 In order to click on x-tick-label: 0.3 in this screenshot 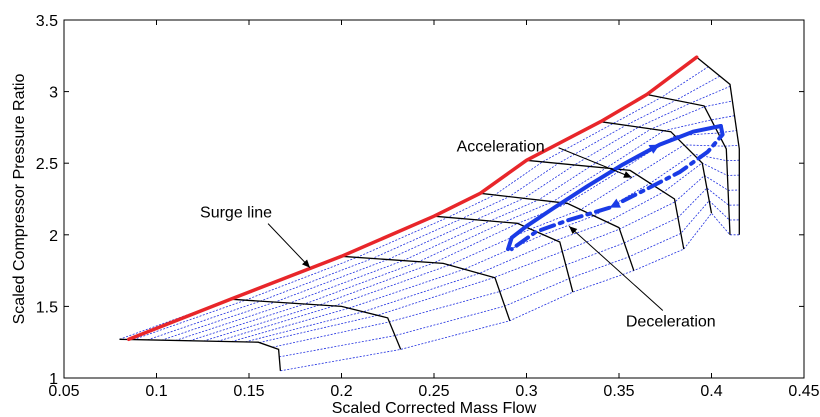, I will do `click(526, 391)`.